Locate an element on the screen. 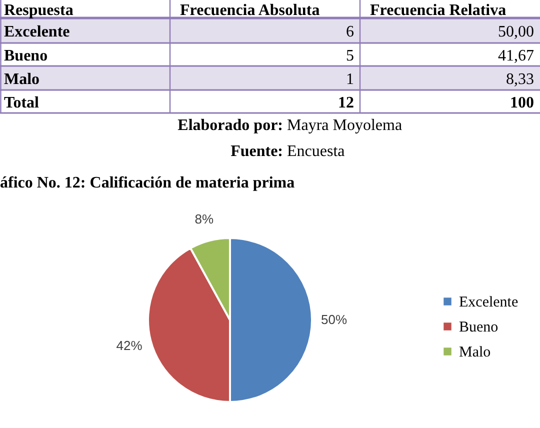 Image resolution: width=540 pixels, height=428 pixels. text: Excelente is located at coordinates (37, 32).